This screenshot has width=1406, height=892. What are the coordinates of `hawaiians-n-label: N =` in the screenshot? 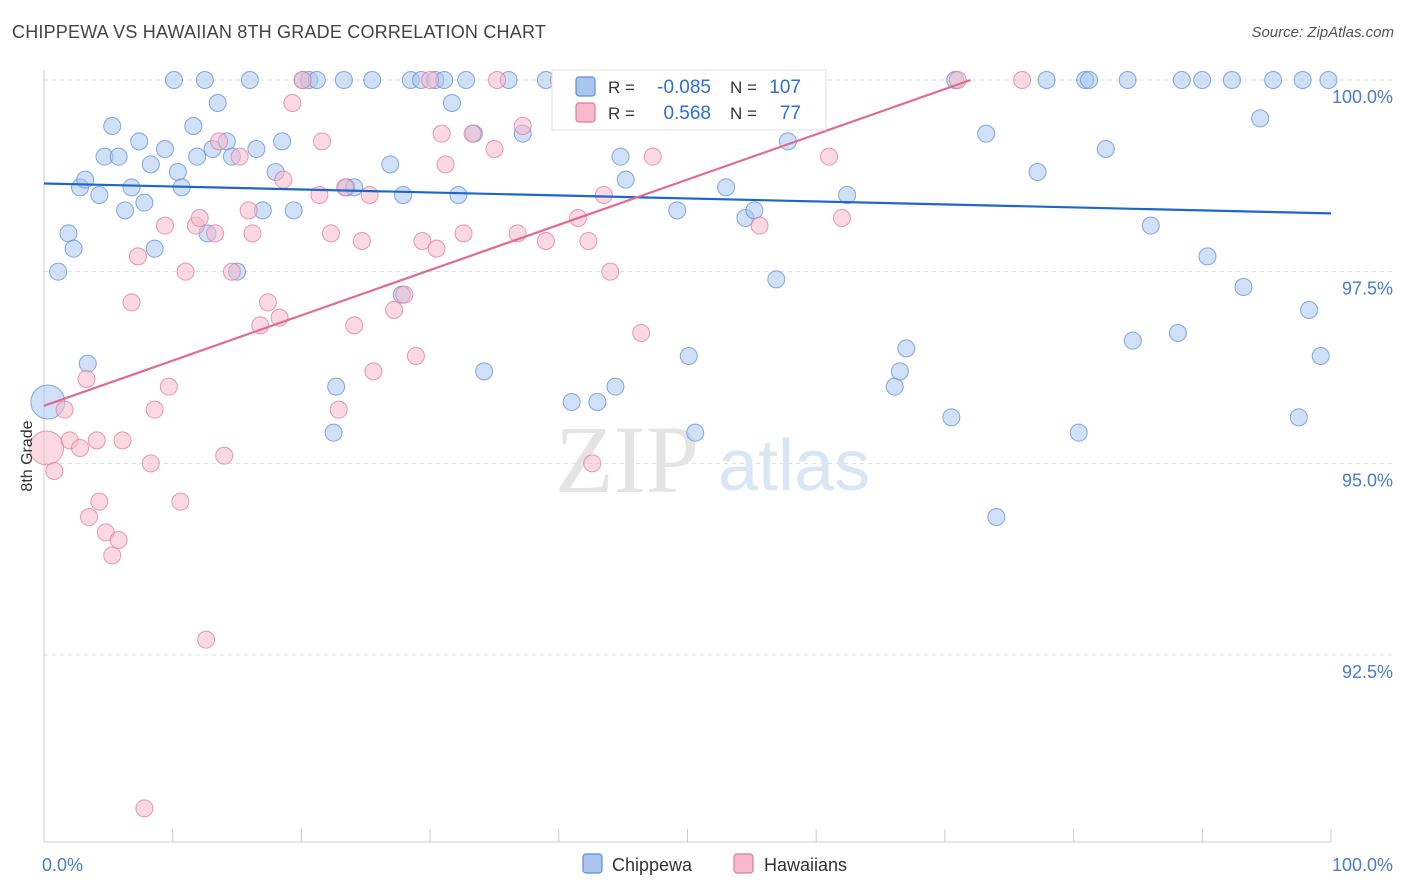 It's located at (743, 113).